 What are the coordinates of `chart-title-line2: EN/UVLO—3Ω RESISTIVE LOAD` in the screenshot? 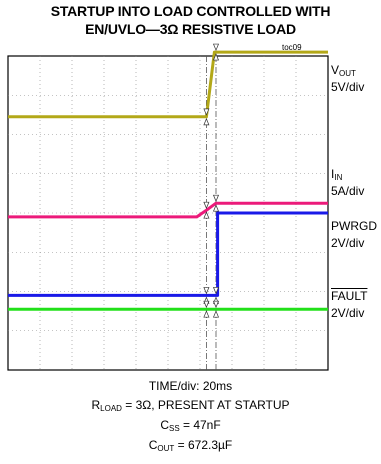 It's located at (190, 29).